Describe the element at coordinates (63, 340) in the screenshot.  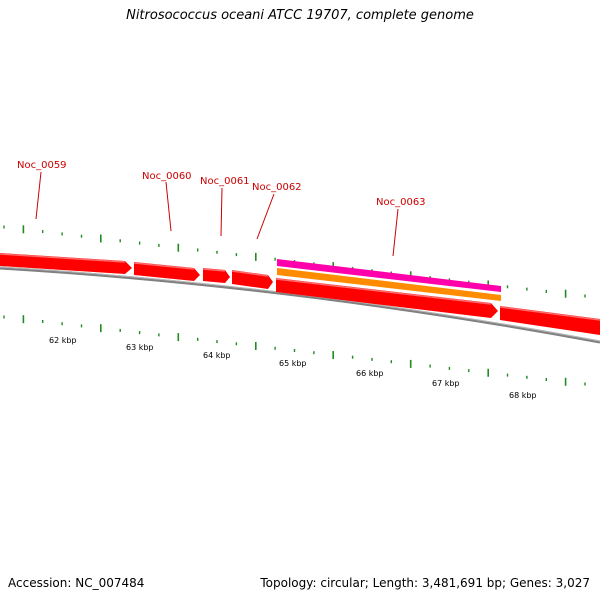
I see `scale-label-62kbp: 62 kbp` at that location.